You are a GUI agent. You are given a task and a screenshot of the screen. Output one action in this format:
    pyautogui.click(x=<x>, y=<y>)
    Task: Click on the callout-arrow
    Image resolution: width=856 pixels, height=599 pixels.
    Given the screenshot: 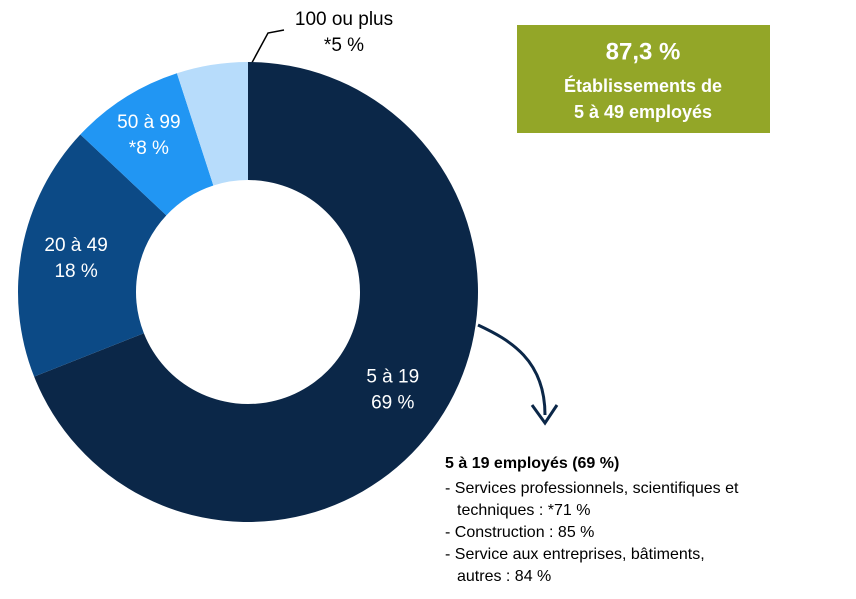 What is the action you would take?
    pyautogui.click(x=512, y=369)
    